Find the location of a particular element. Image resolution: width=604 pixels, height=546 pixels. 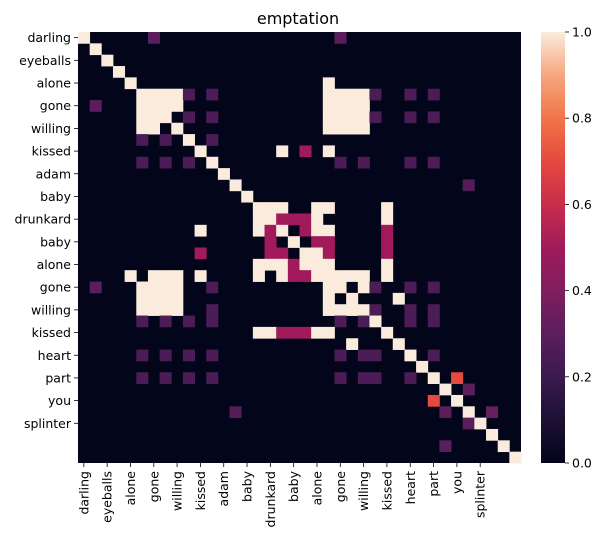

y-tick-label: alone is located at coordinates (54, 264).